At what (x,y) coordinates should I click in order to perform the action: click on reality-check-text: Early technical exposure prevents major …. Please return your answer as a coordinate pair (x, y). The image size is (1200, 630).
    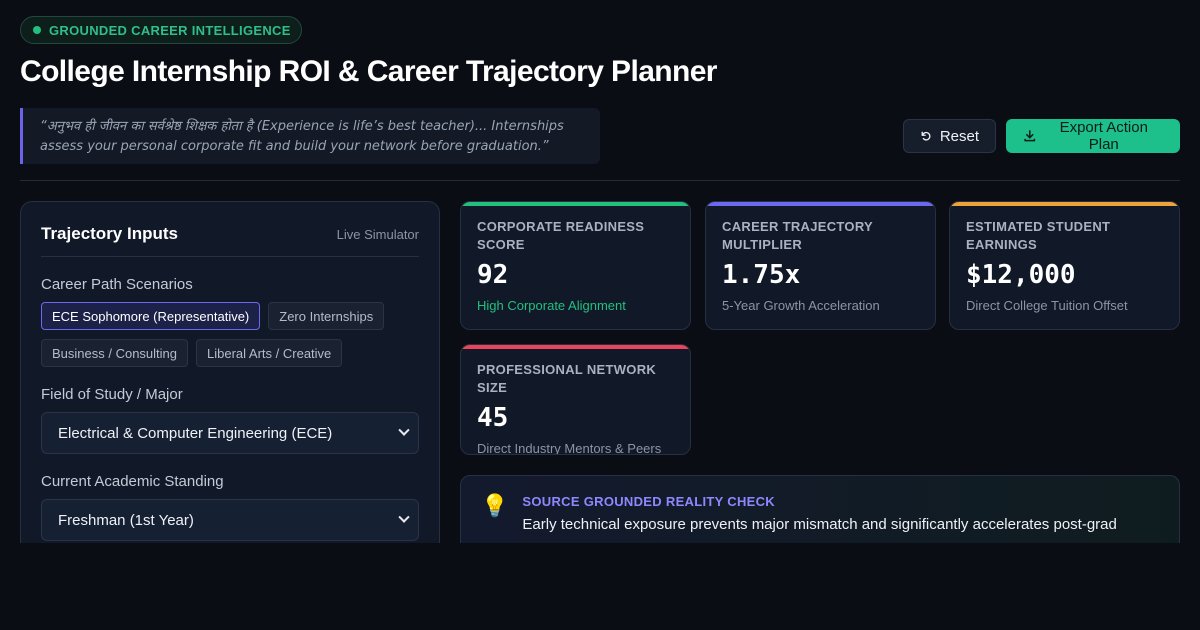
    Looking at the image, I should click on (819, 524).